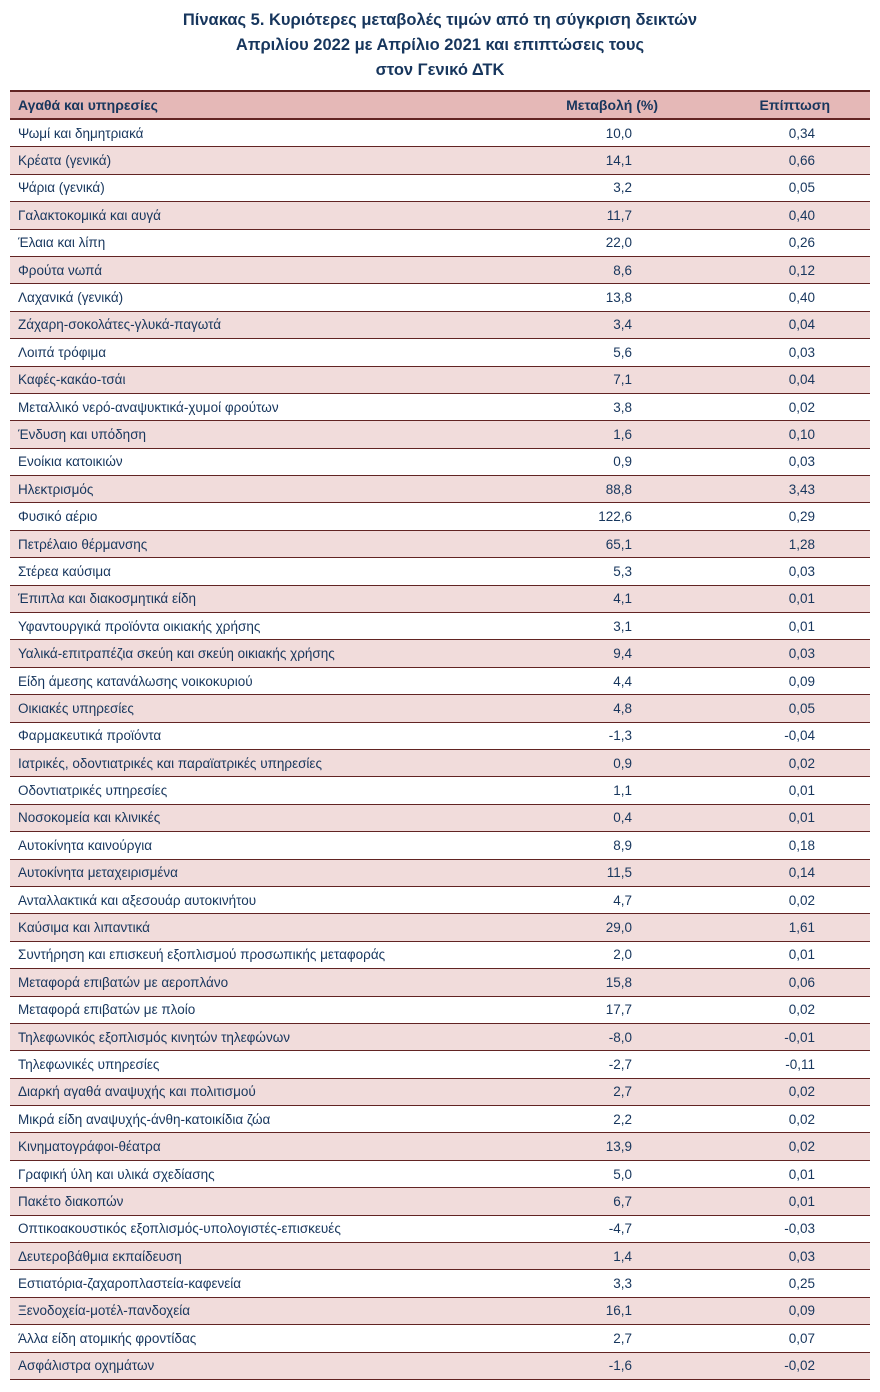 This screenshot has width=880, height=1392. I want to click on row-impact: 0,29, so click(801, 517).